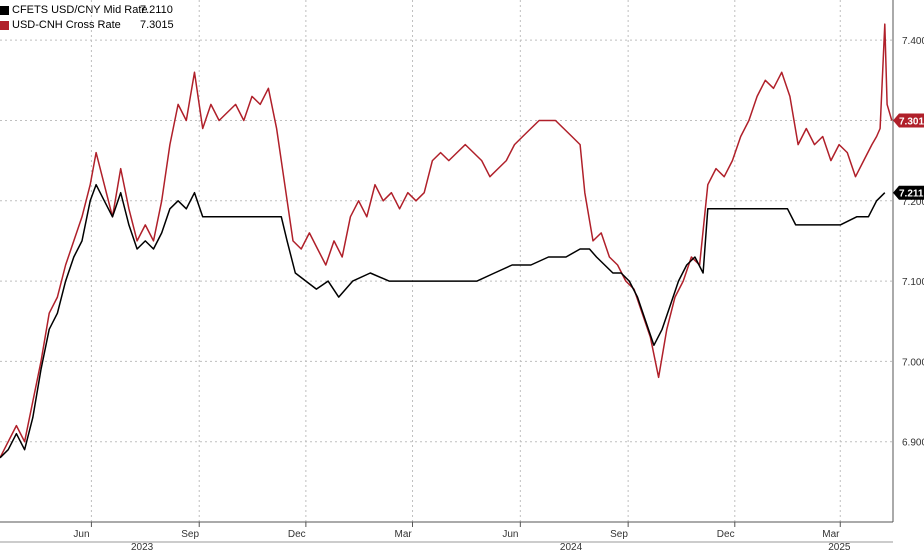  I want to click on y-tick-label: 6.900, so click(913, 443).